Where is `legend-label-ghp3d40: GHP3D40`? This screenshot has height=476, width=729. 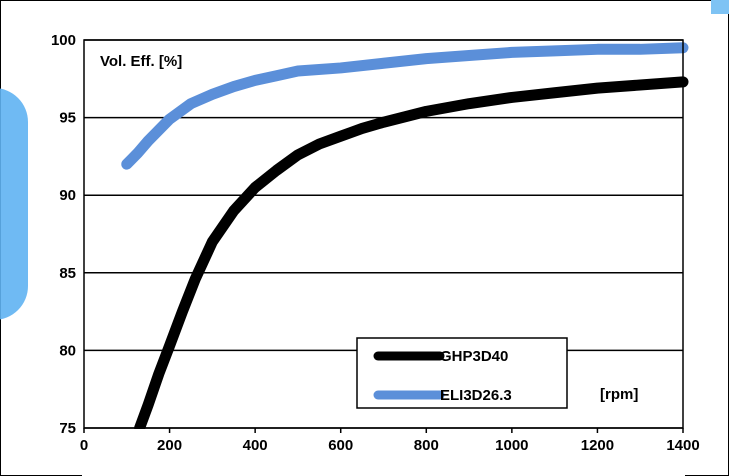
legend-label-ghp3d40: GHP3D40 is located at coordinates (474, 356).